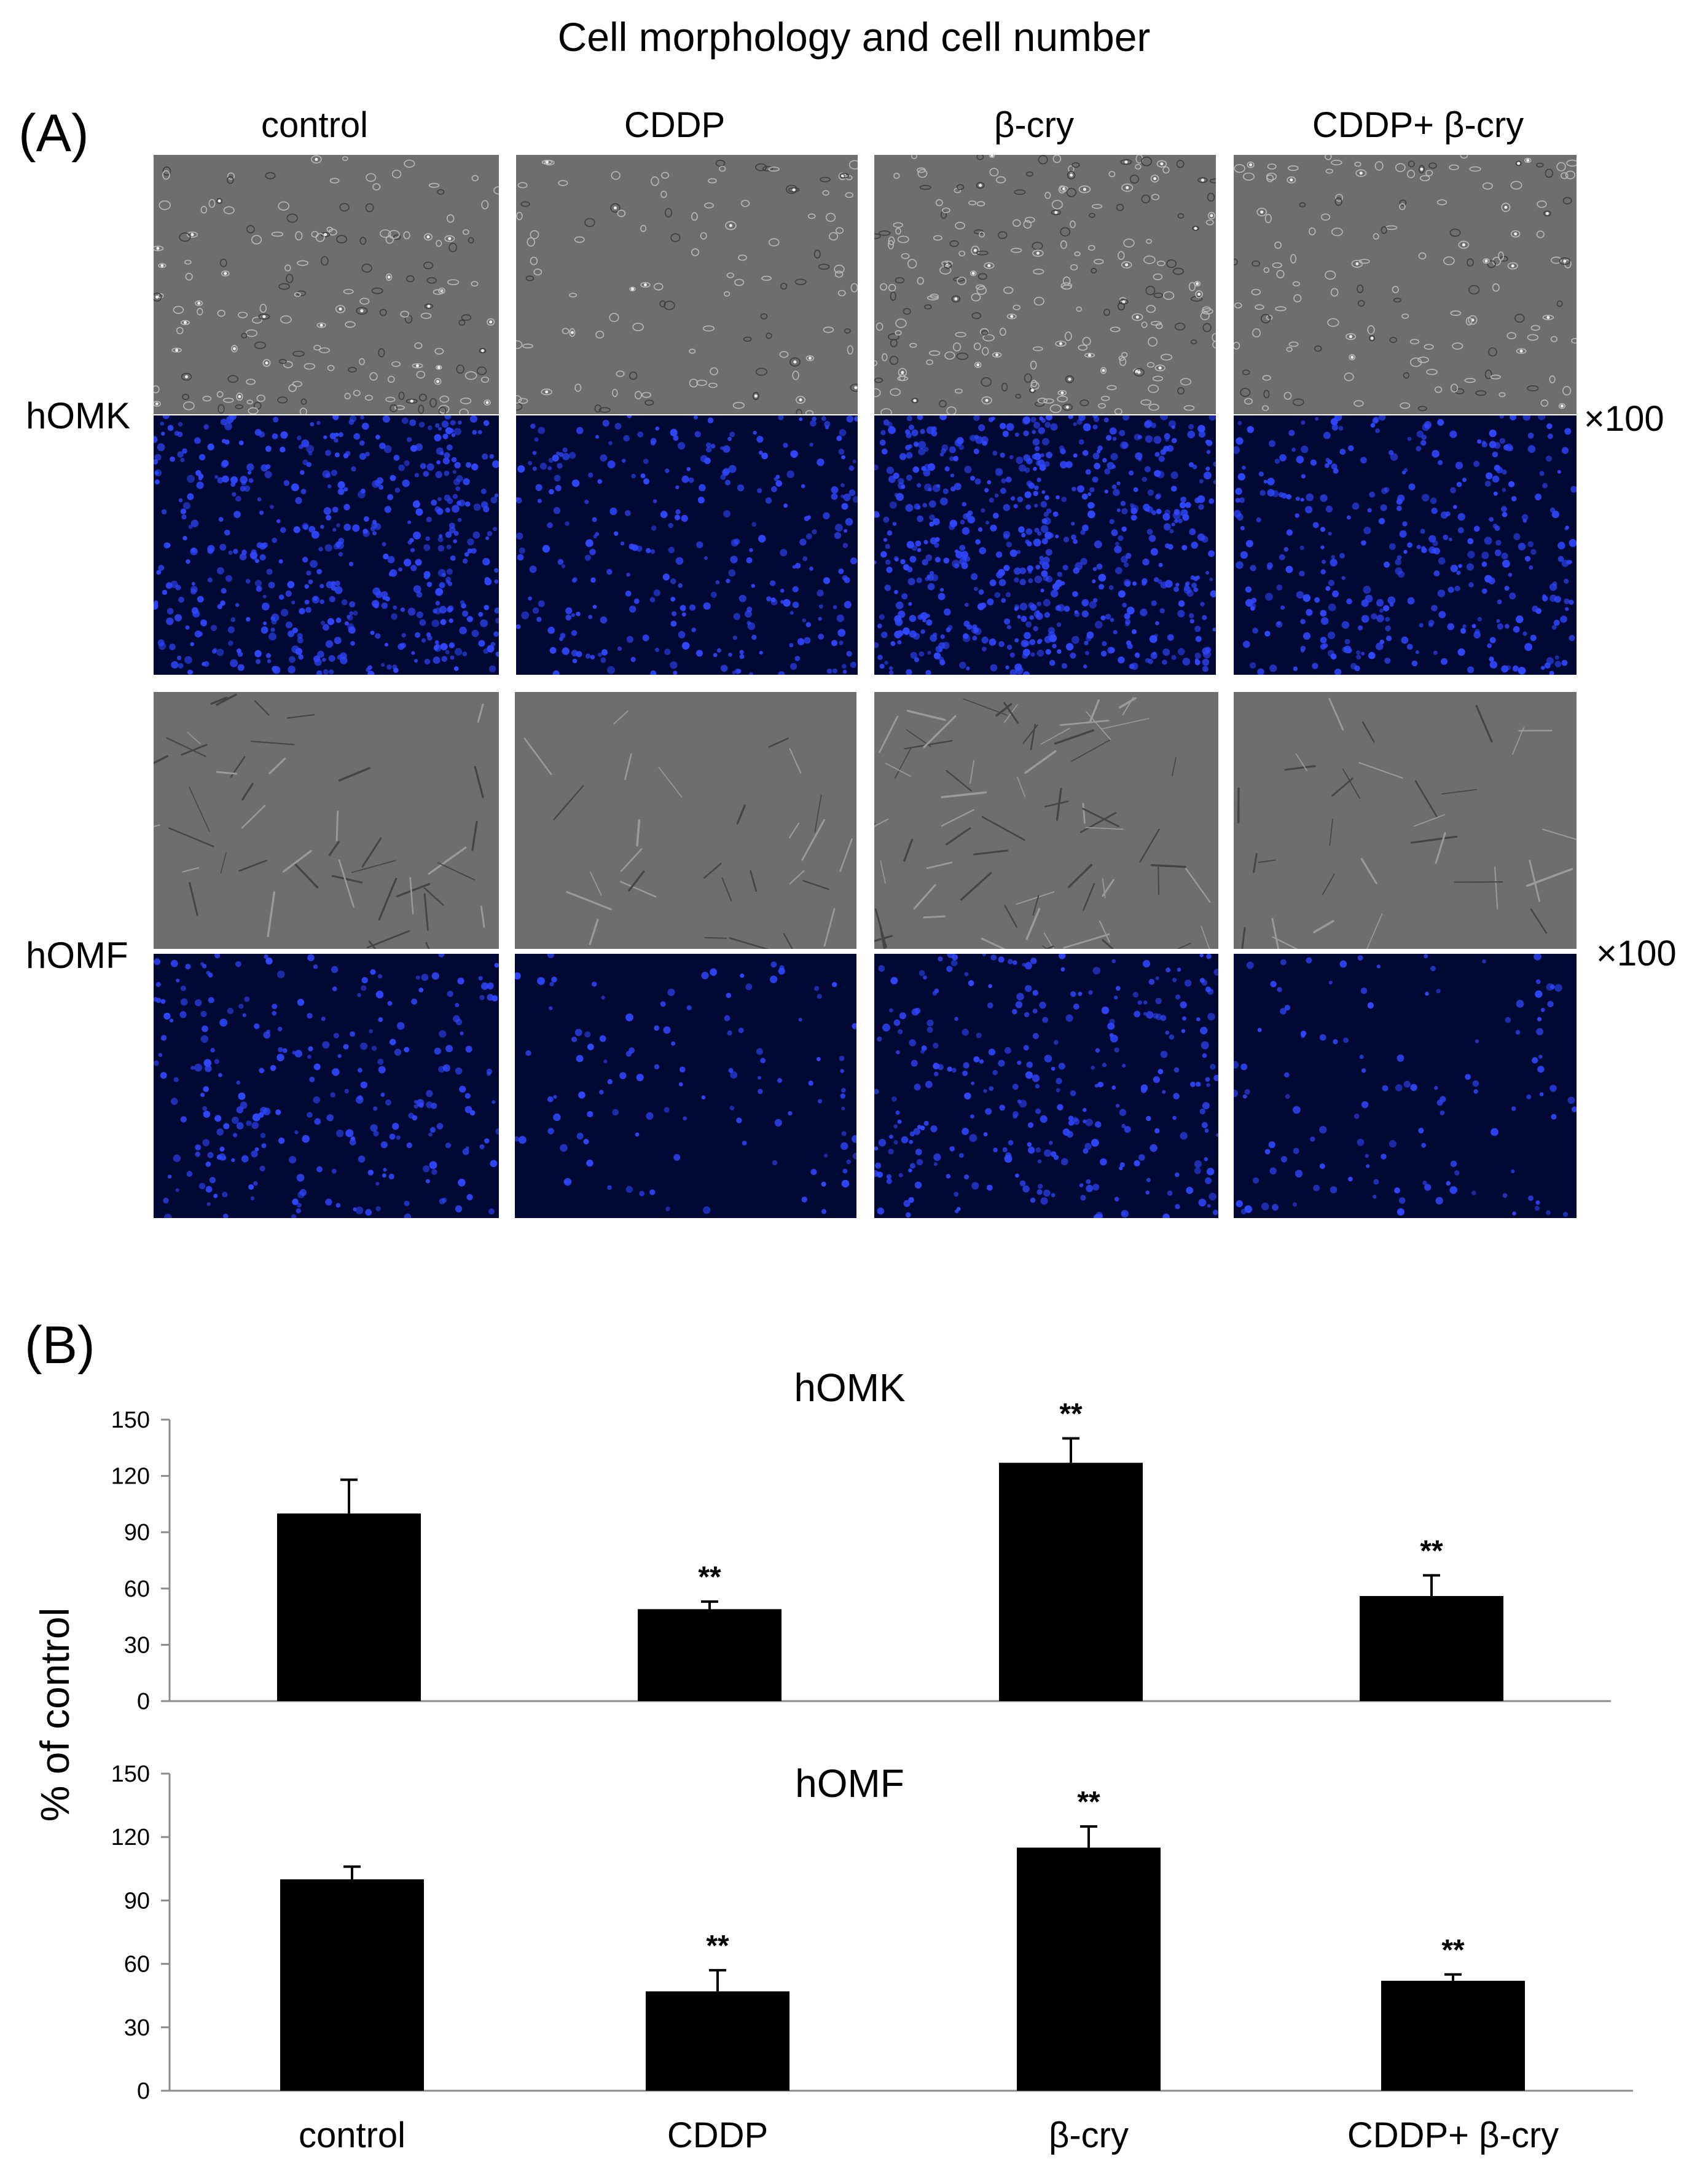 This screenshot has width=1708, height=2178. I want to click on chart-homk-y-tick-label: 60, so click(137, 1589).